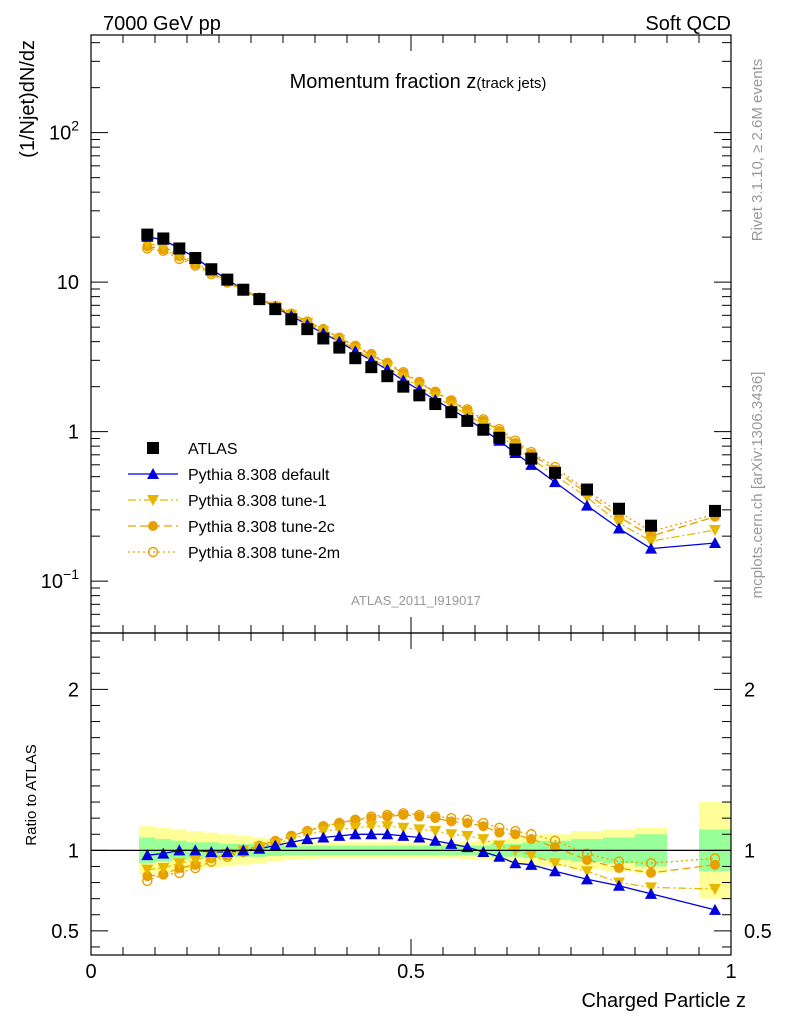 The width and height of the screenshot is (786, 1024). I want to click on legend-item-3: Pythia 8.308 tune-2c, so click(231, 527).